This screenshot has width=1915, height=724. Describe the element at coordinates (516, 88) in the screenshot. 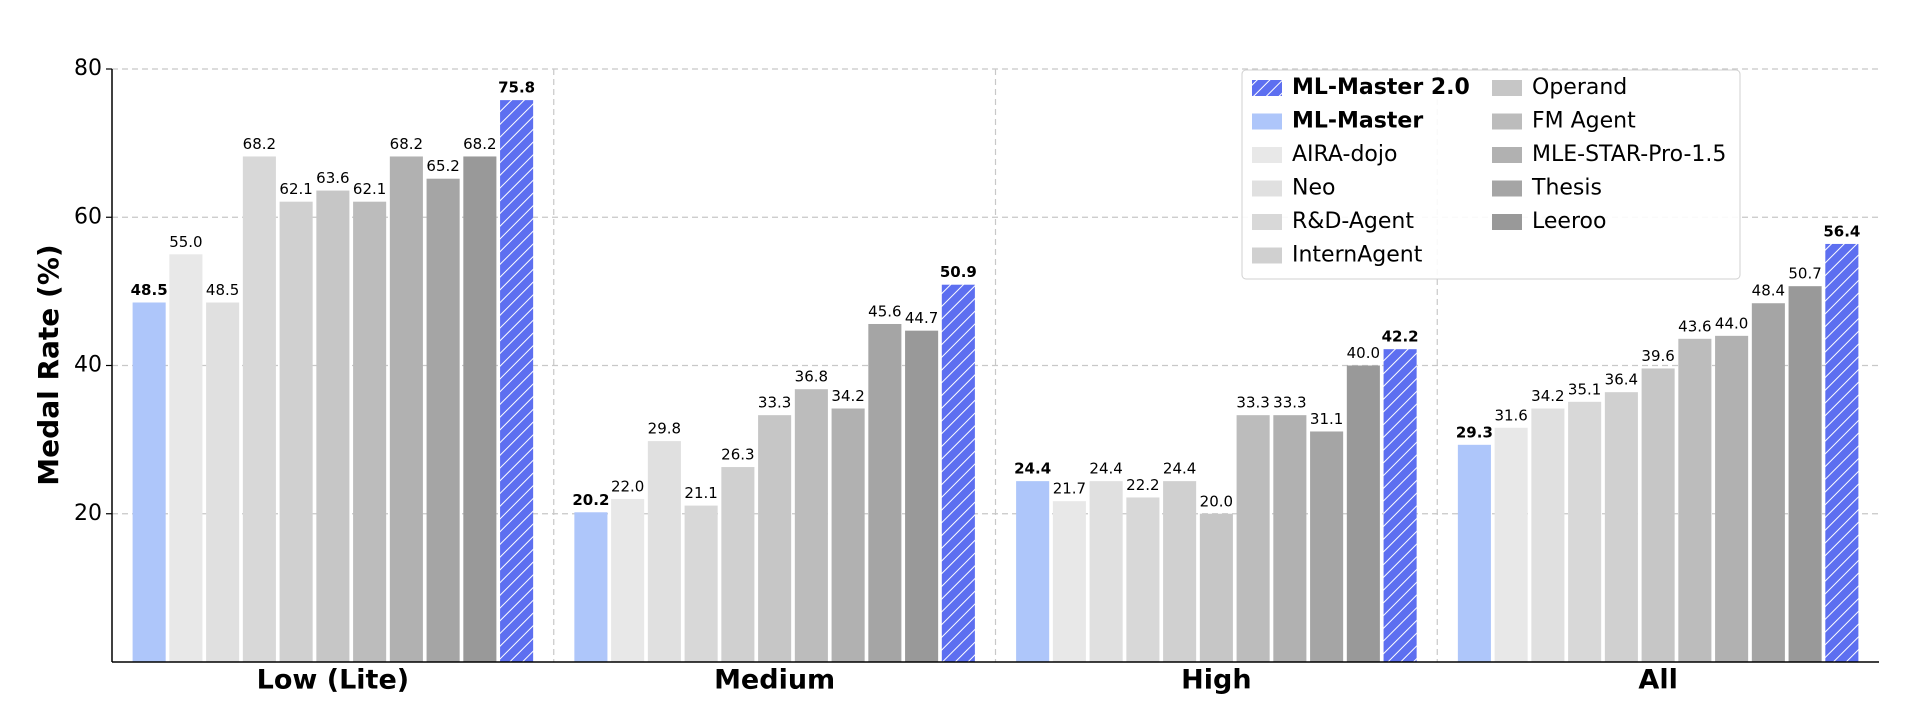

I see `value-label: 75.8` at that location.